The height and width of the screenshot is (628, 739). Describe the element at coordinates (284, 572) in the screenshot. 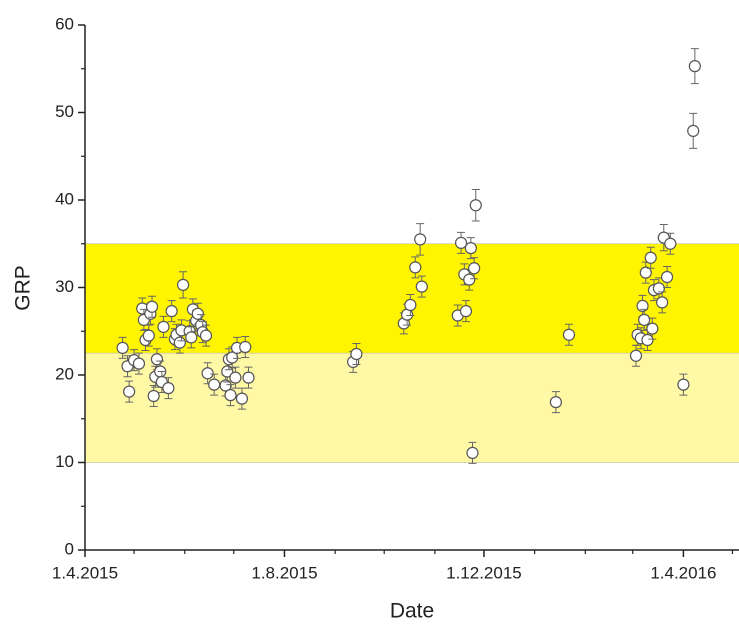

I see `x-tick-label: 1.8.2015` at that location.